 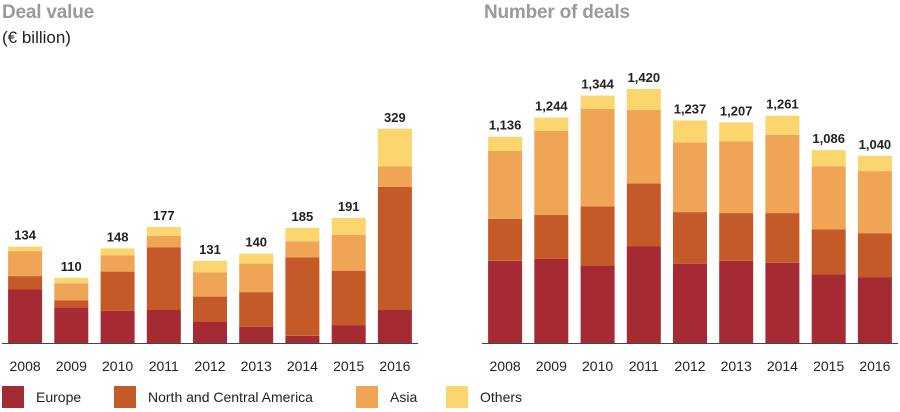 I want to click on number-of-deals-bar-2016-asia, so click(x=874, y=202).